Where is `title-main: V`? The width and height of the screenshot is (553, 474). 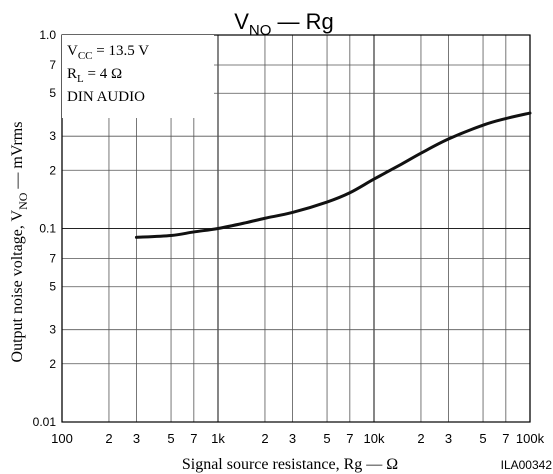
title-main: V is located at coordinates (241, 21).